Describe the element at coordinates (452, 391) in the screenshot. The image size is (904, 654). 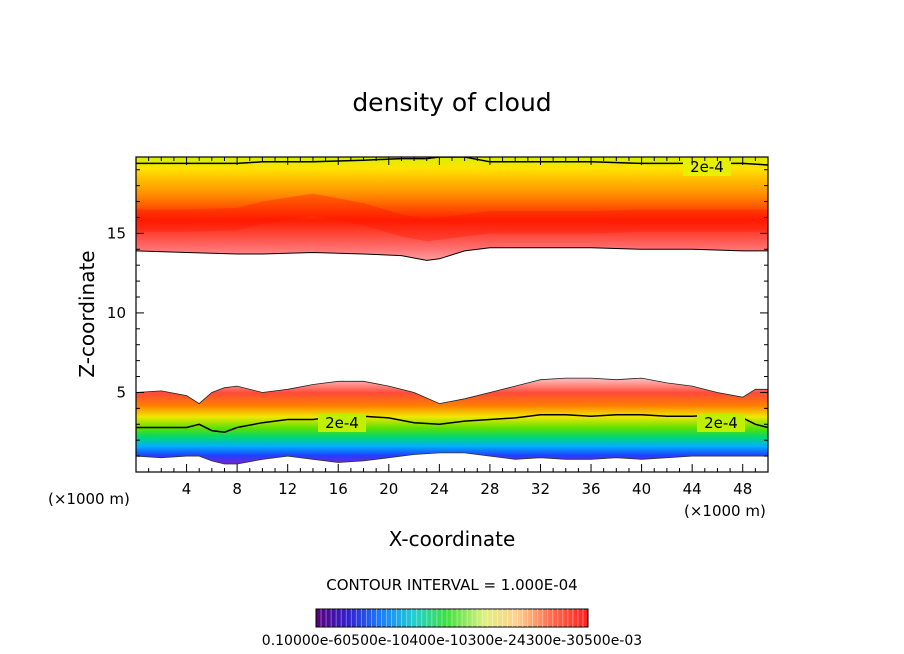
I see `lower-layer-top-contour` at that location.